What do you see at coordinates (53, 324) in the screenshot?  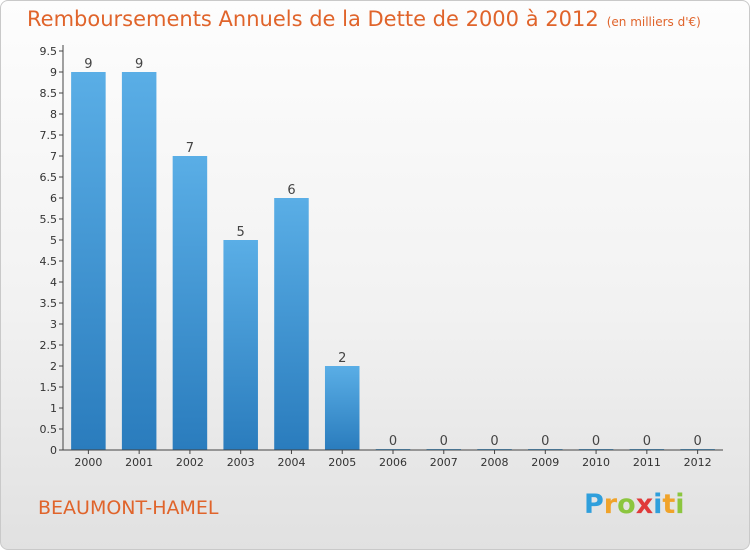 I see `y-tick-label: 3` at bounding box center [53, 324].